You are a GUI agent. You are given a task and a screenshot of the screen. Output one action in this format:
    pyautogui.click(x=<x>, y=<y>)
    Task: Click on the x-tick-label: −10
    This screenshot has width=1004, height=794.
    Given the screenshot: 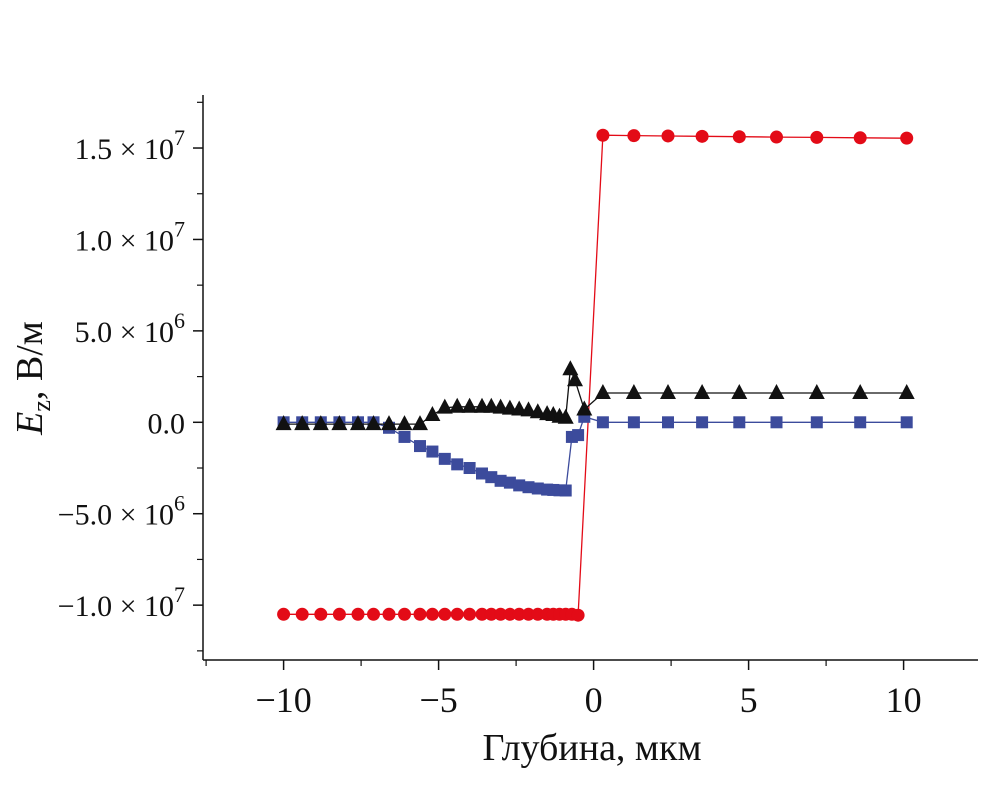 What is the action you would take?
    pyautogui.click(x=283, y=700)
    